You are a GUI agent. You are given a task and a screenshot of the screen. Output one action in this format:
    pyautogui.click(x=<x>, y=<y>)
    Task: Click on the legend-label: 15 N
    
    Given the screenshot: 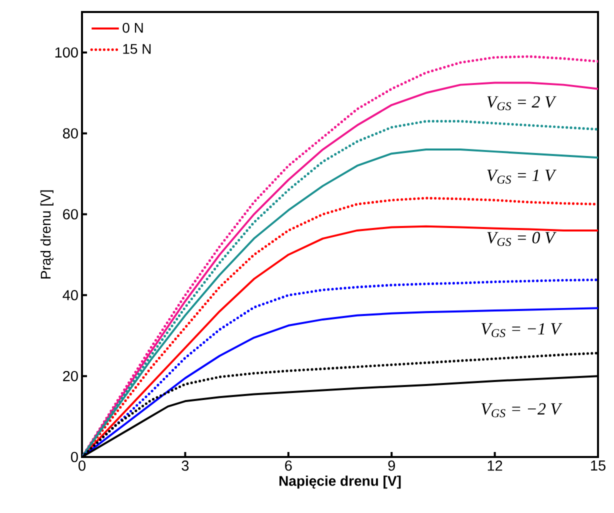 What is the action you would take?
    pyautogui.click(x=137, y=49)
    